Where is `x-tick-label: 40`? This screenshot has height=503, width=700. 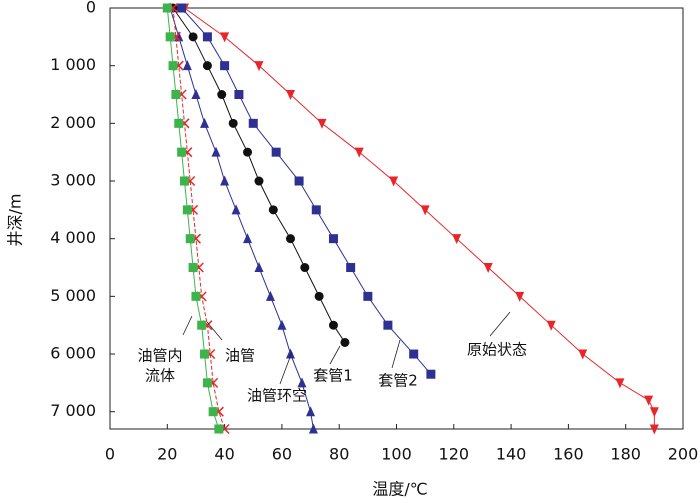 x-tick-label: 40 is located at coordinates (224, 454).